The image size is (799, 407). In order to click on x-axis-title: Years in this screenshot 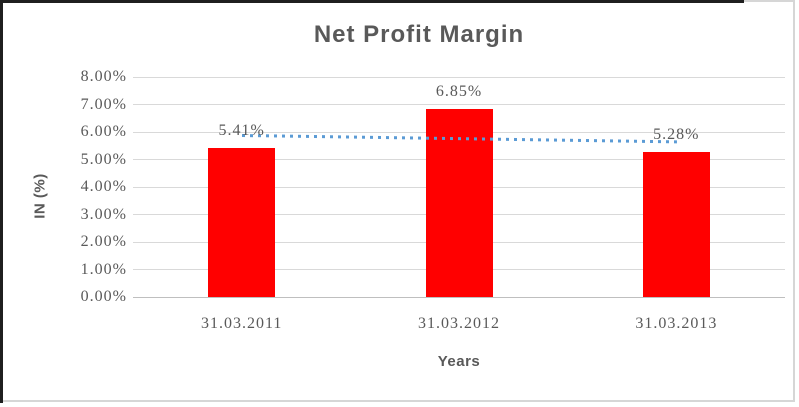, I will do `click(459, 361)`.